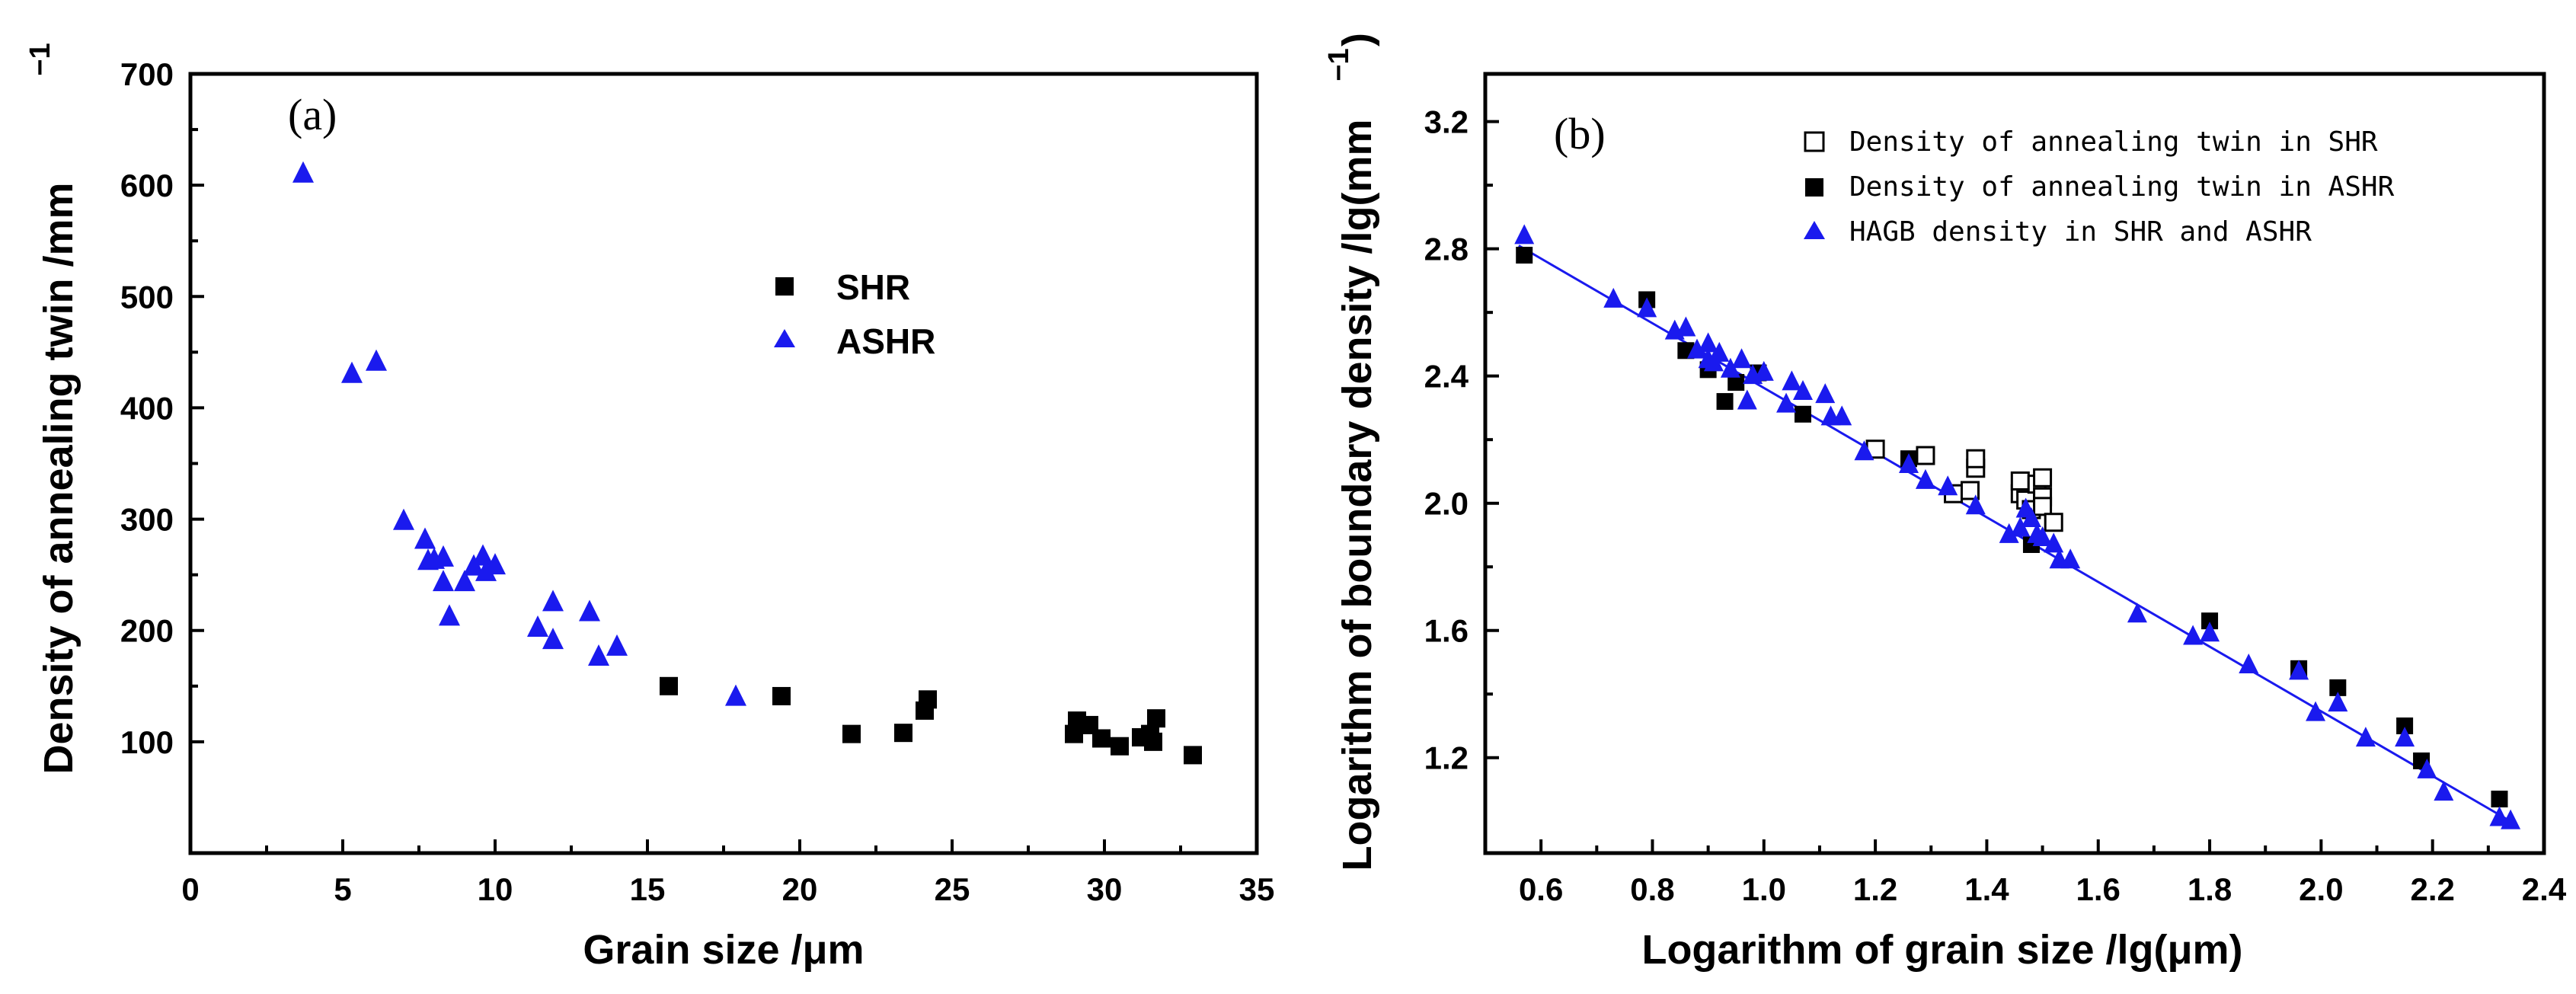 The image size is (2576, 994). I want to click on panel-b-legend-ashr-label: Density of annealing twin in ASHR, so click(2122, 187).